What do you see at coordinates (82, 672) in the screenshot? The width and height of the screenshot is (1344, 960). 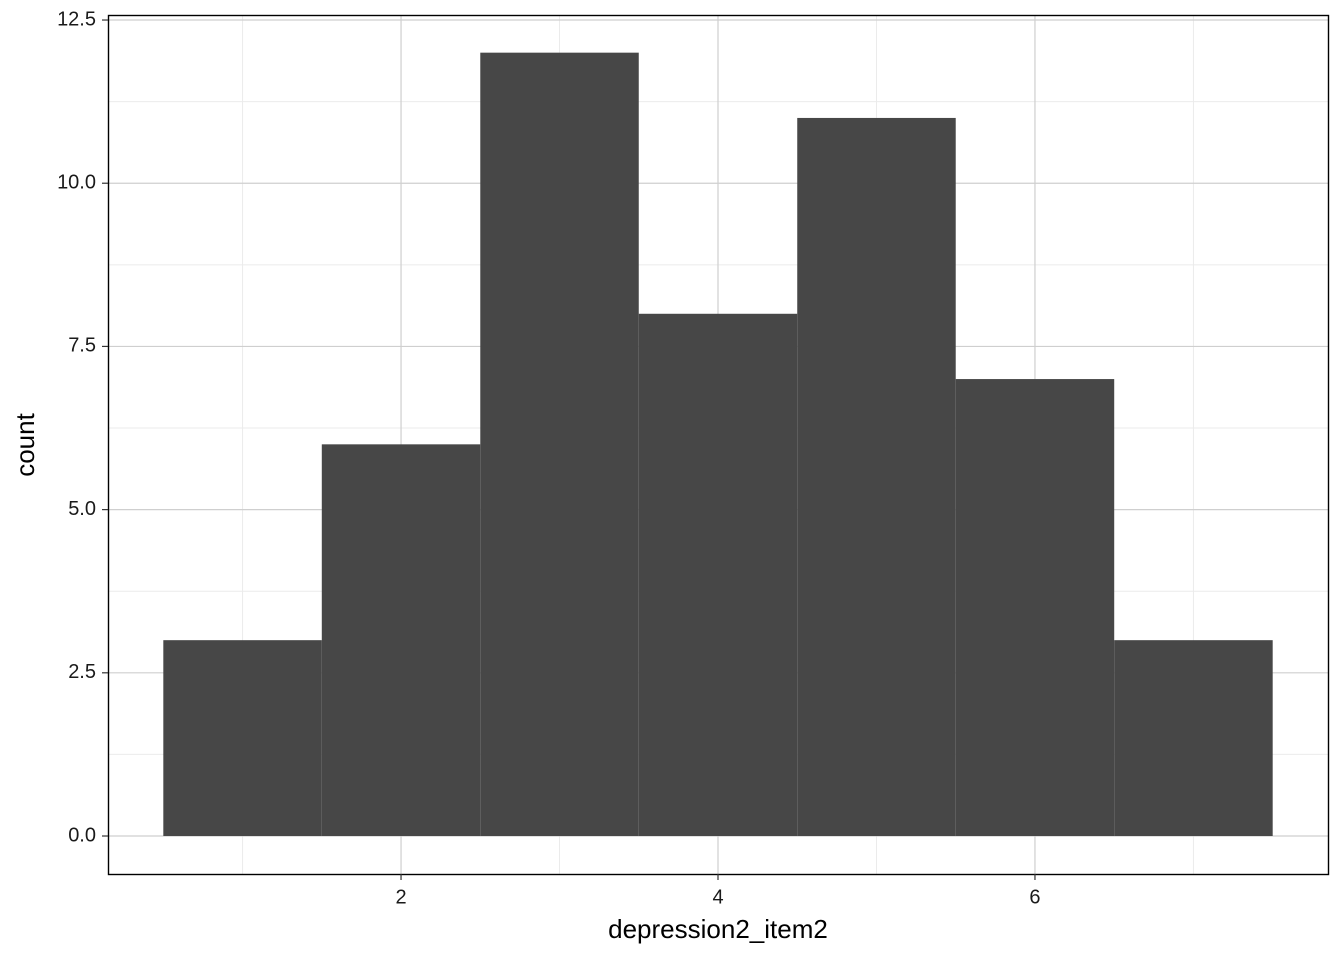 I see `y-tick-label: 2.5` at bounding box center [82, 672].